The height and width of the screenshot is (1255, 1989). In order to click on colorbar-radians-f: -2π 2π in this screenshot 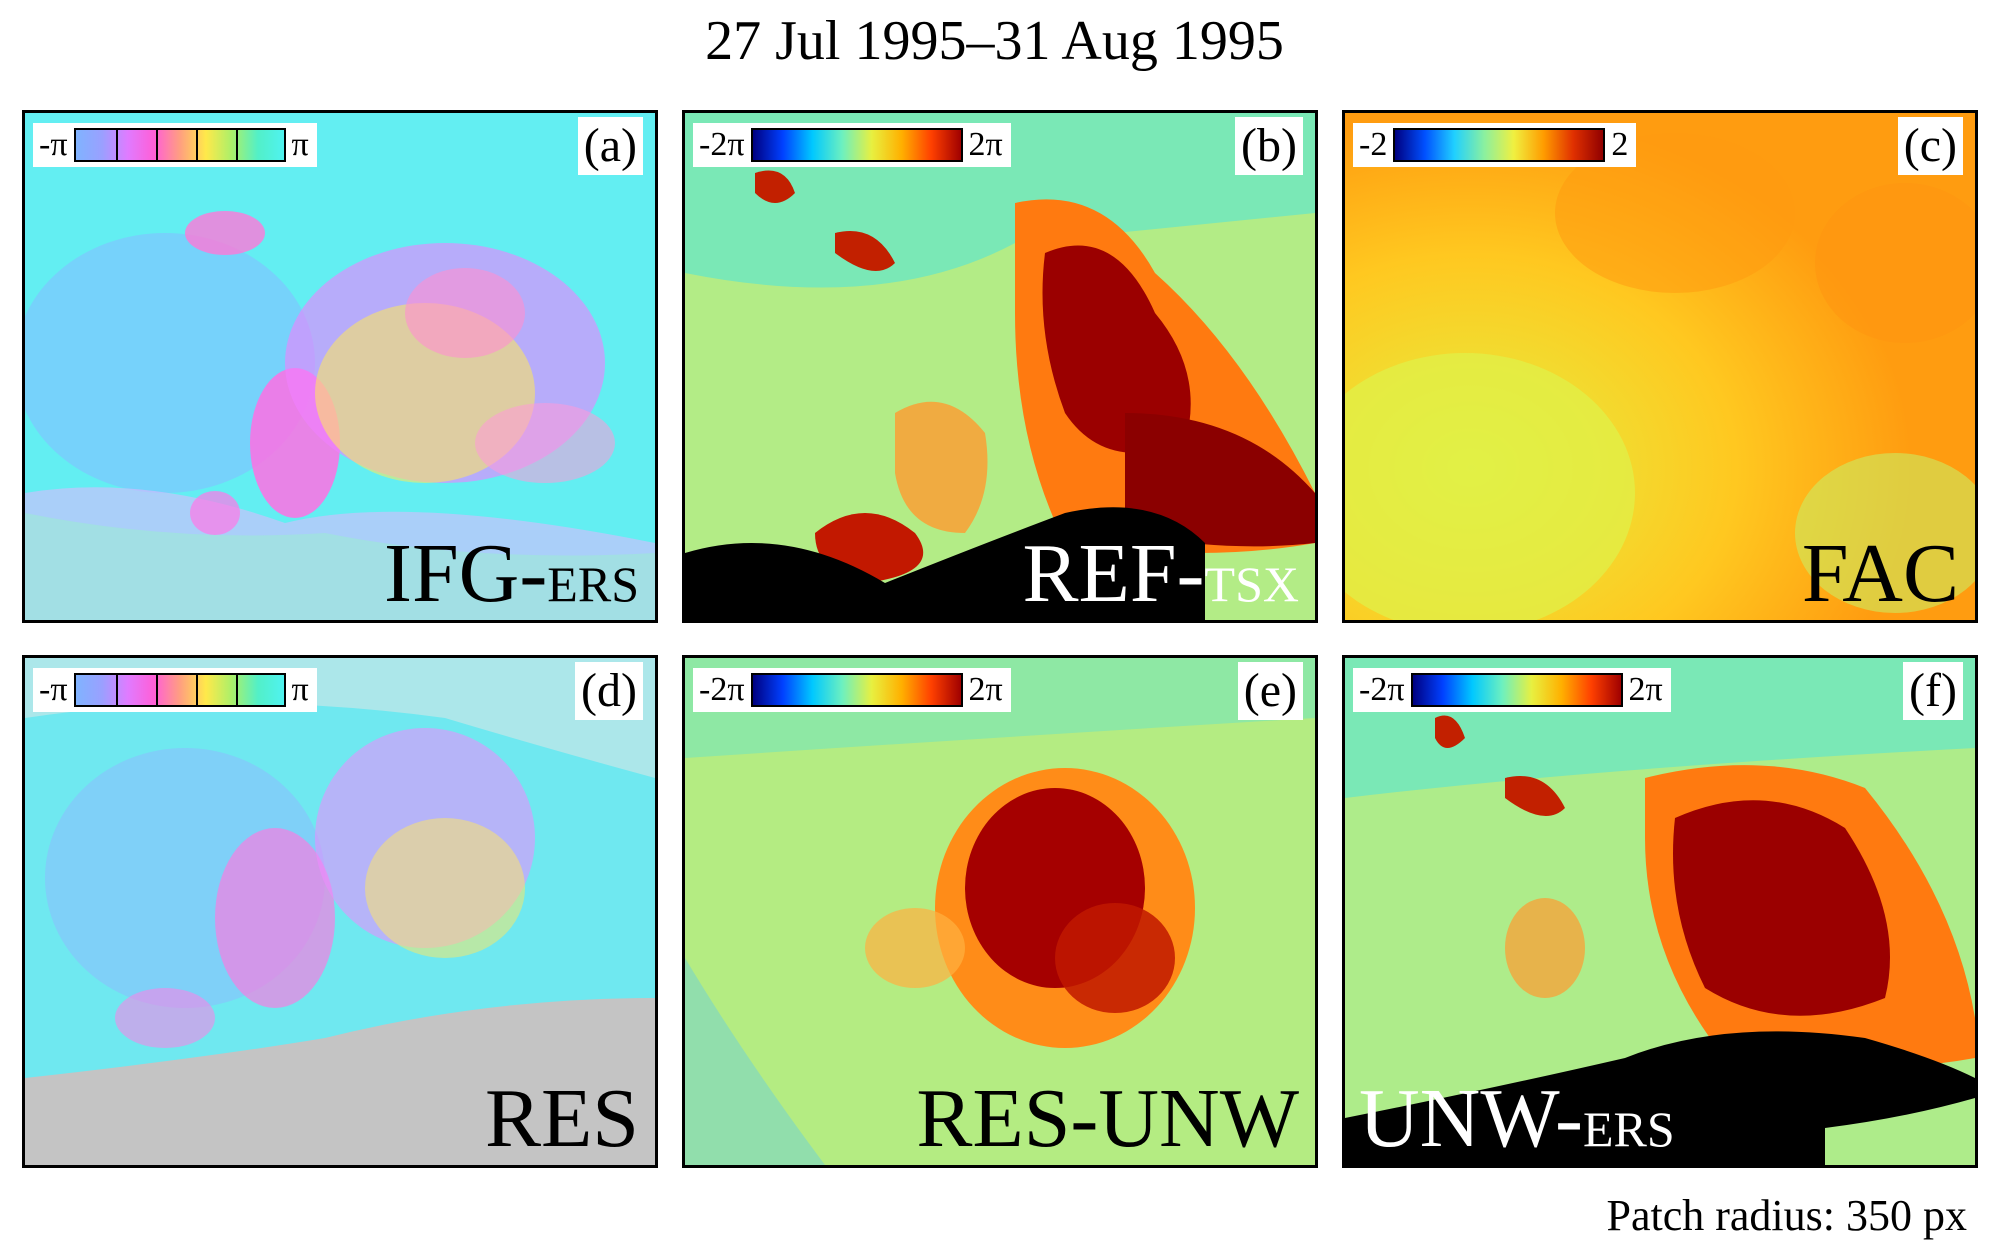, I will do `click(1512, 690)`.